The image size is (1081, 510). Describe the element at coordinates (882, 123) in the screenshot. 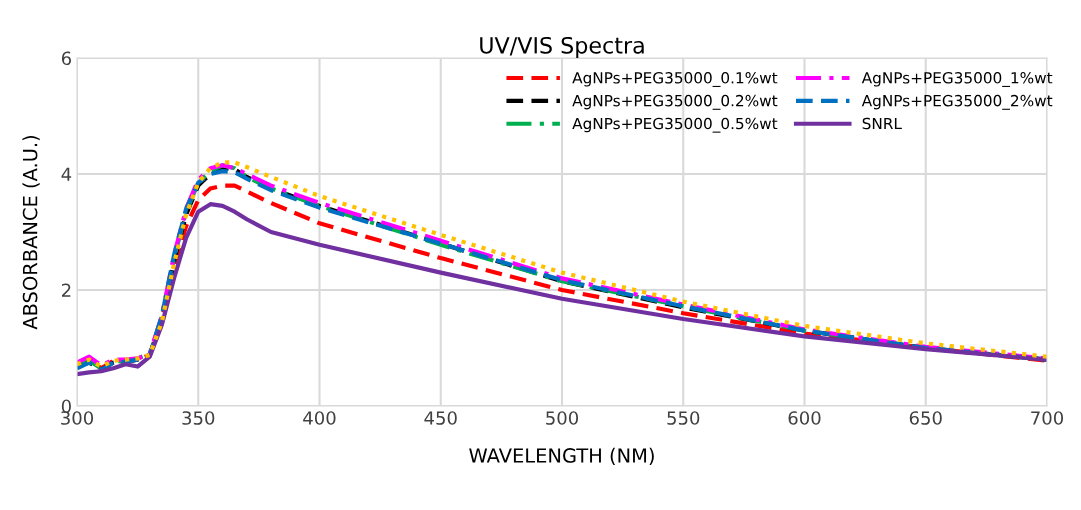

I see `legend-label: SNRL` at that location.